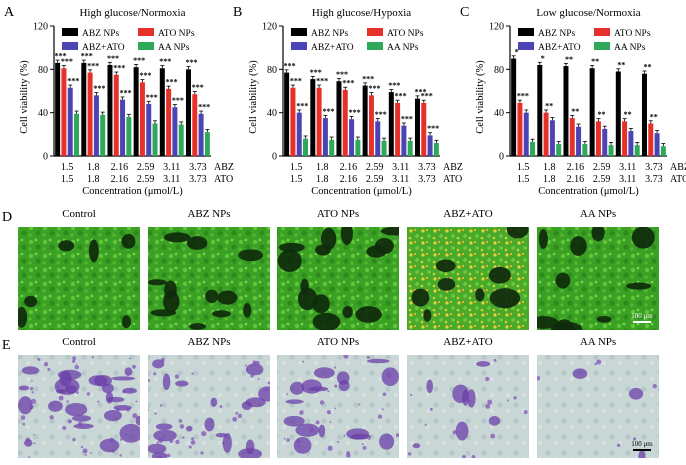 The width and height of the screenshot is (686, 465). What do you see at coordinates (467, 342) in the screenshot?
I see `micrograph-label: ABZ+ATO` at bounding box center [467, 342].